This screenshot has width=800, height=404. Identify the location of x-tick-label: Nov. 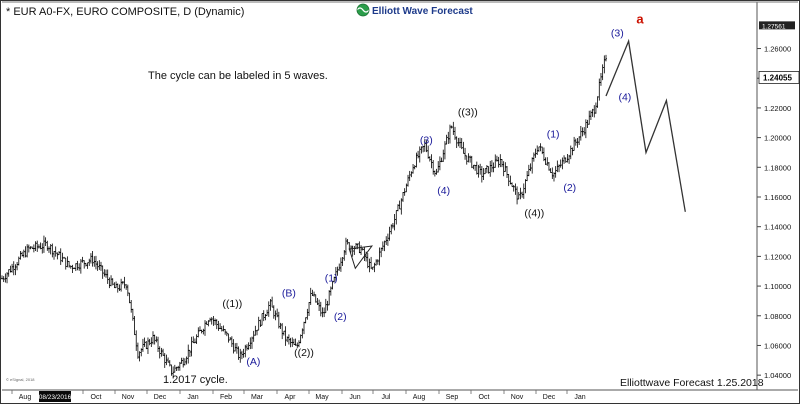
(517, 397).